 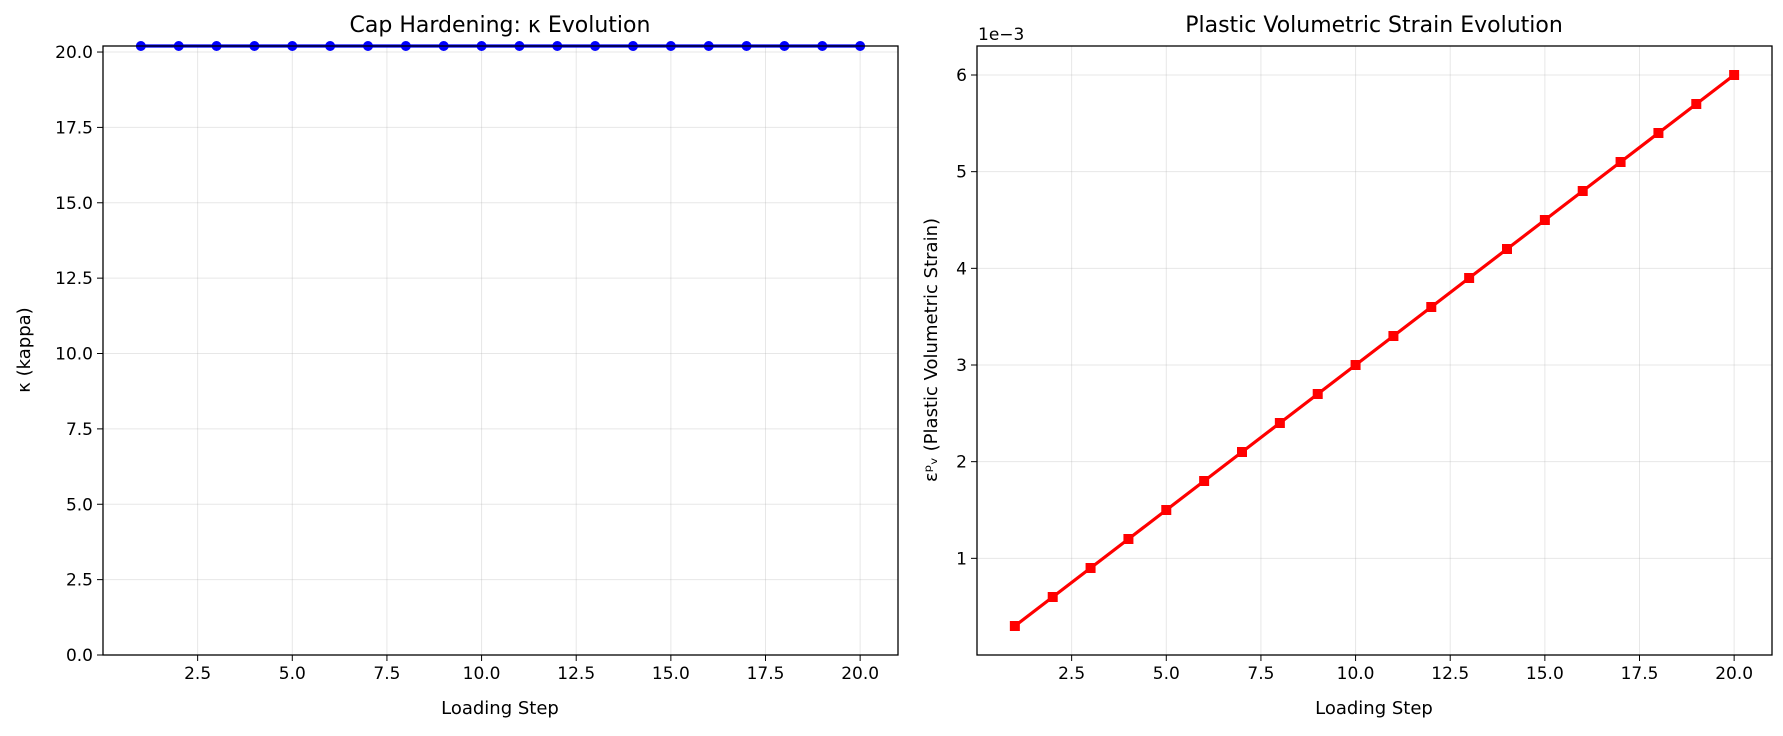 I want to click on kappa-chart-xtick-label: 15.0, so click(x=671, y=674).